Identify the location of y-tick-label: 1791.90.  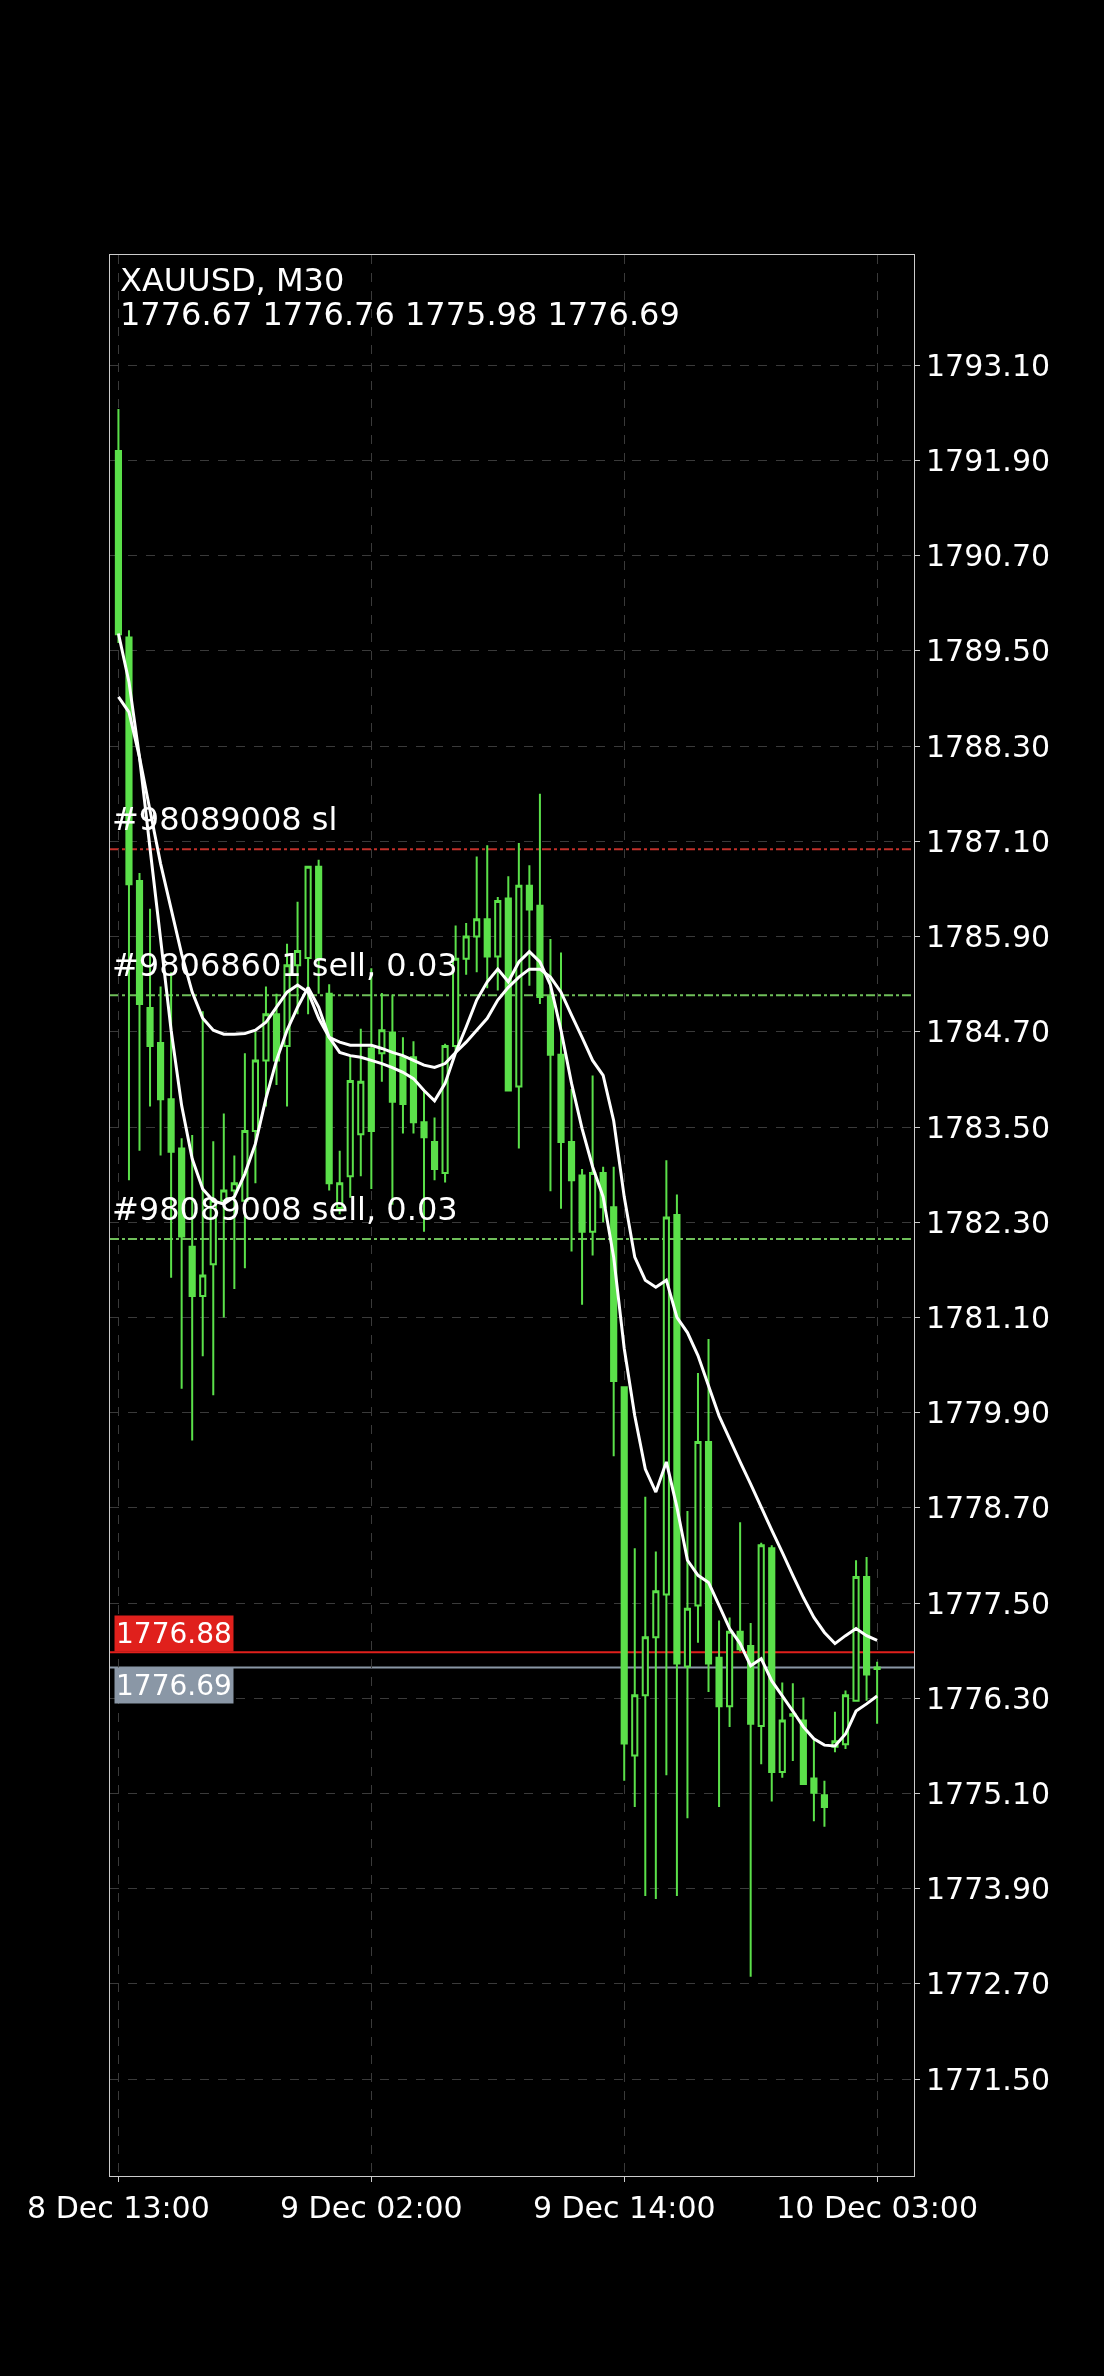
(988, 461).